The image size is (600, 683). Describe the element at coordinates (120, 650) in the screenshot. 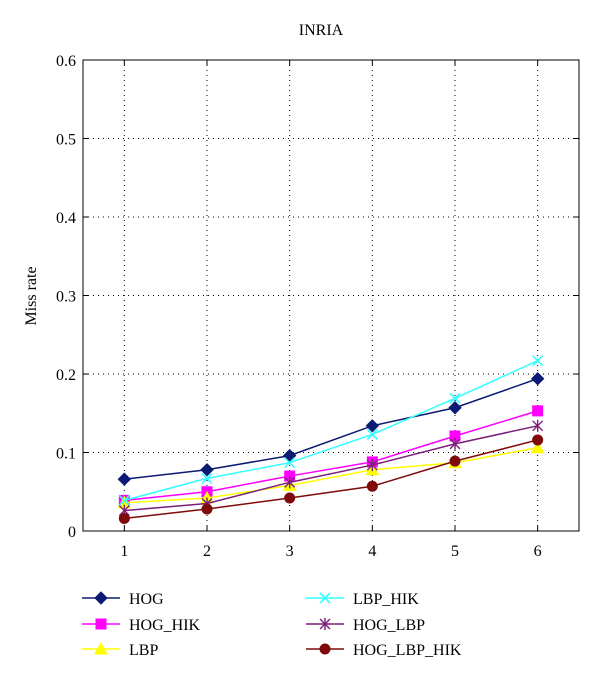

I see `legend-item-lbp: LBP` at that location.